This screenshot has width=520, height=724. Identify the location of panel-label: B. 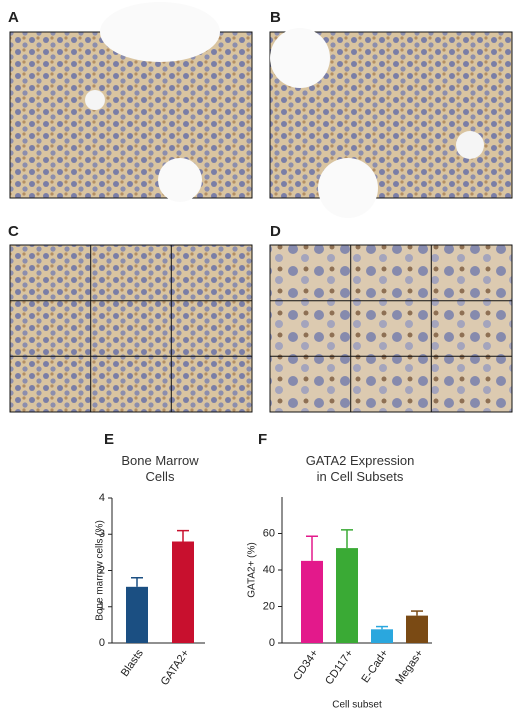
(275, 17).